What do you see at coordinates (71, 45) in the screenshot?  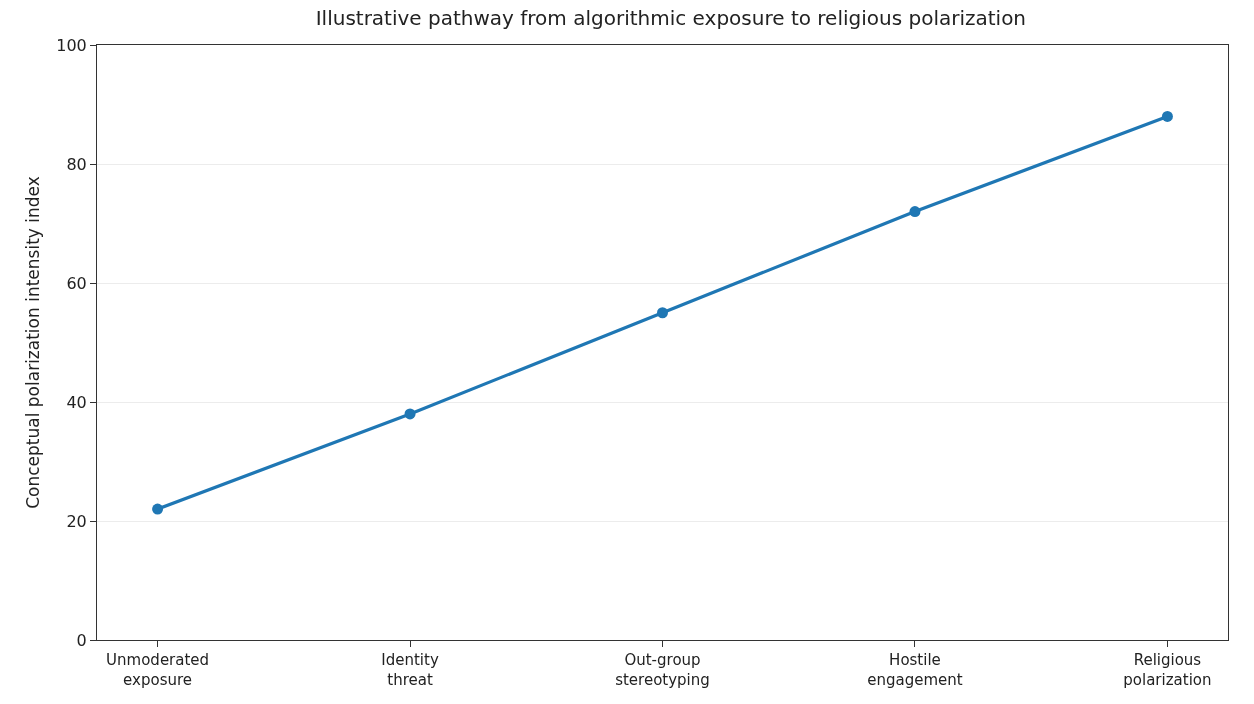 I see `y-tick-label: 100` at bounding box center [71, 45].